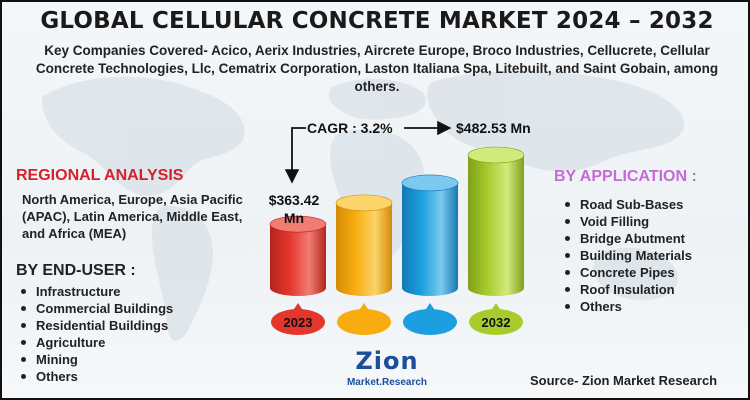 The image size is (750, 400). I want to click on x-tick-label: 2032, so click(496, 322).